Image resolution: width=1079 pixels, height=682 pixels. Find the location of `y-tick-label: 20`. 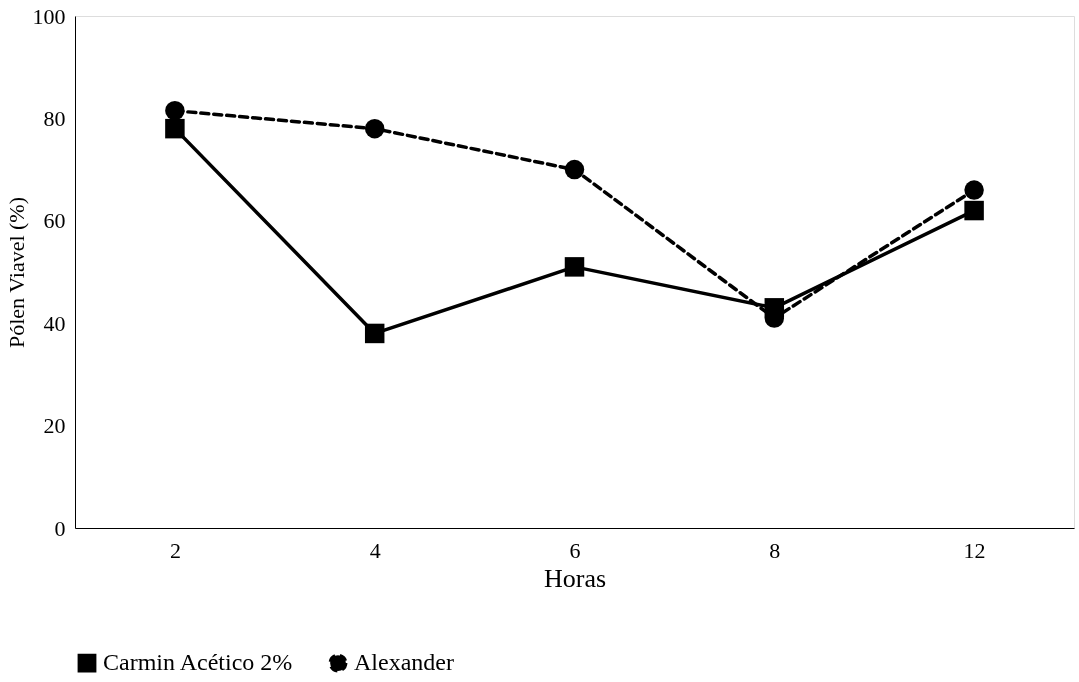

y-tick-label: 20 is located at coordinates (54, 426).